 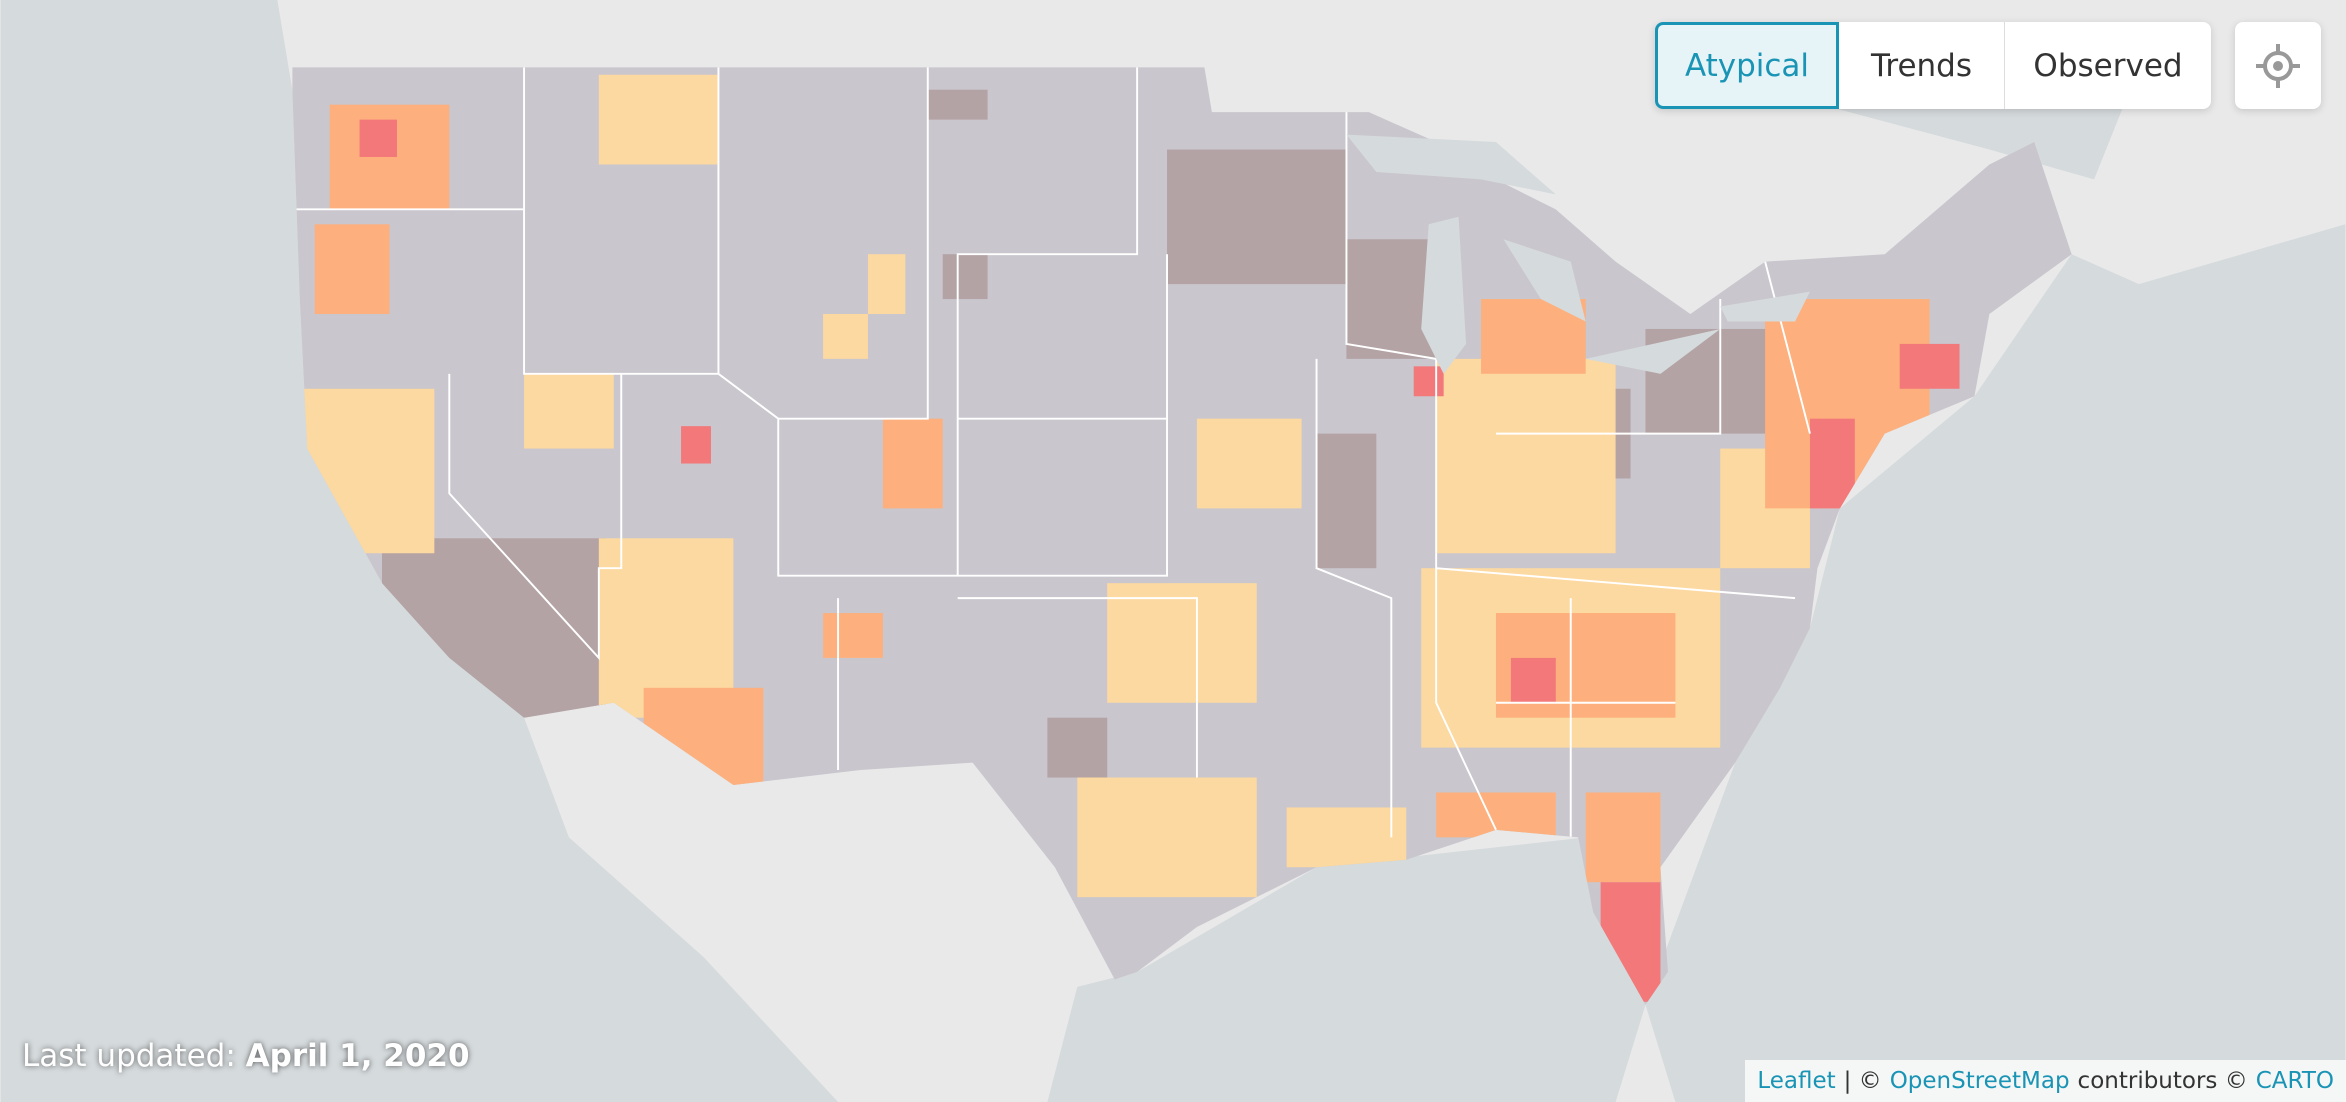 I want to click on updated-label: Last updated:, so click(x=129, y=1056).